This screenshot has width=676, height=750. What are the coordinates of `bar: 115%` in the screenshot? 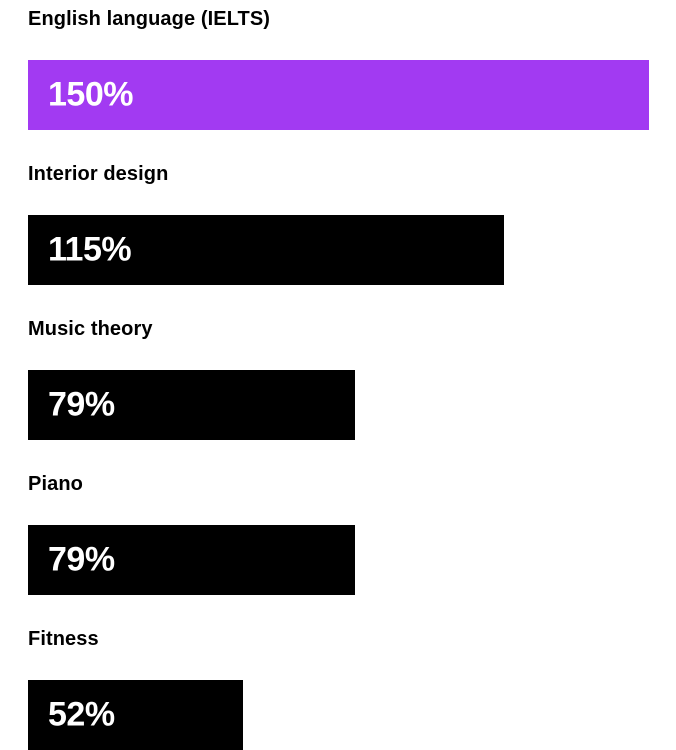 It's located at (266, 250).